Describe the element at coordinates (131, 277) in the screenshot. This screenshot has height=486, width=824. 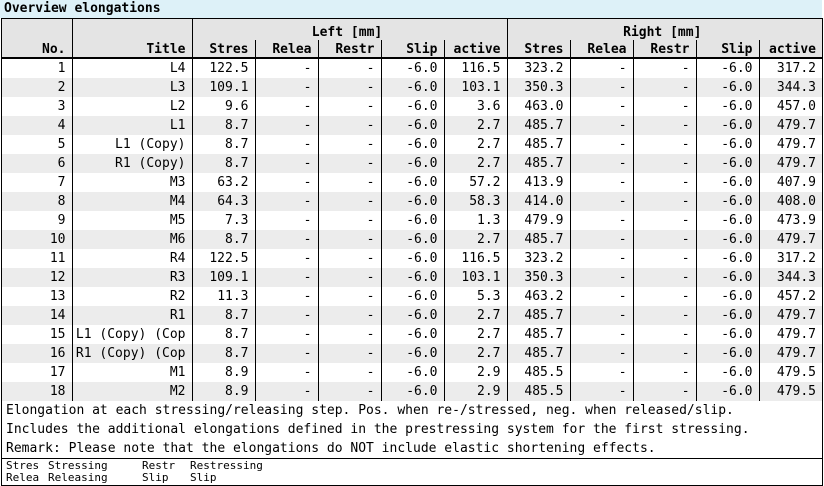
I see `cell-title: R3` at that location.